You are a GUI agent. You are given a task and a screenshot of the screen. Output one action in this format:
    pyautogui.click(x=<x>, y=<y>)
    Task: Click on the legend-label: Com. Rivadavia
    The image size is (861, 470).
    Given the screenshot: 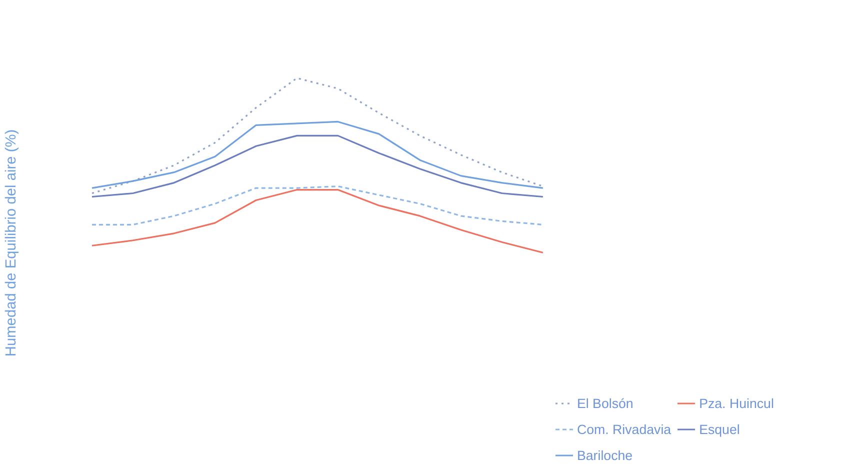 What is the action you would take?
    pyautogui.click(x=624, y=429)
    